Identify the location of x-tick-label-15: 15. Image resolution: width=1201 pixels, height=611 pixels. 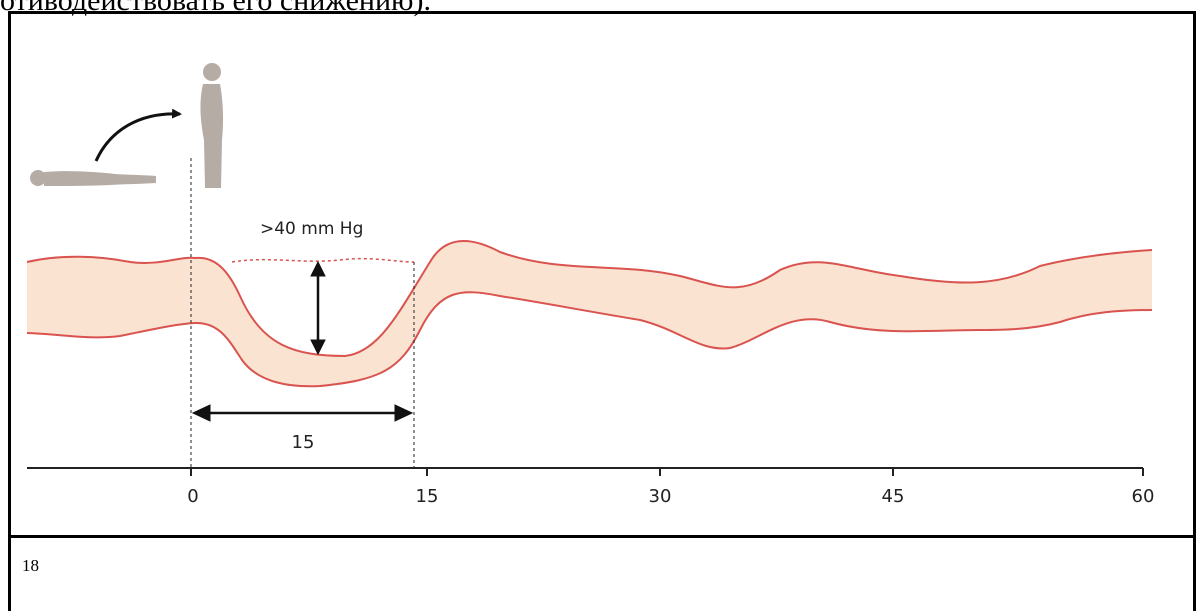
(427, 496).